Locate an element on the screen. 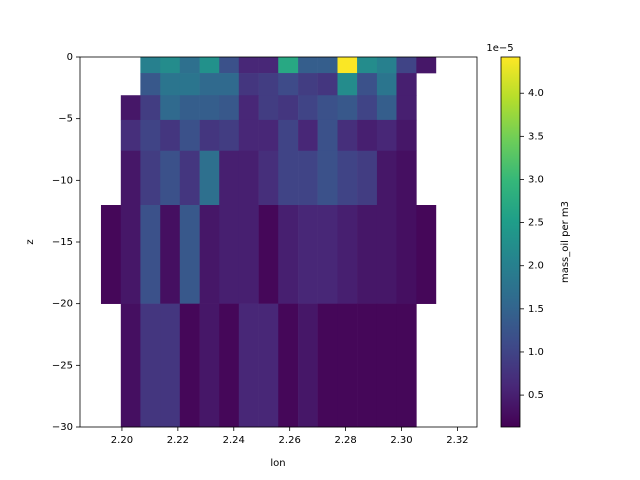 The image size is (640, 480). colorbar-tick-label: 3.5 is located at coordinates (536, 136).